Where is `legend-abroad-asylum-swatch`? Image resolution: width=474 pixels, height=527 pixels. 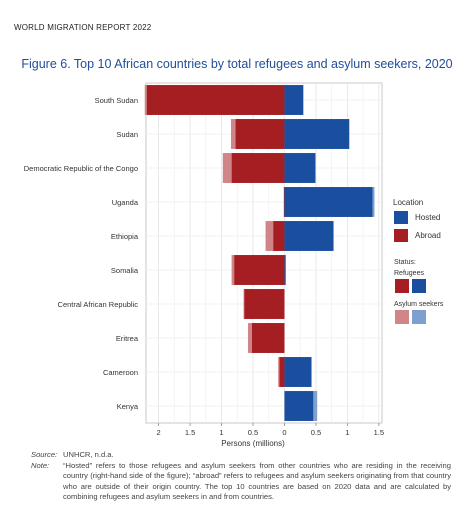
legend-abroad-asylum-swatch is located at coordinates (402, 317).